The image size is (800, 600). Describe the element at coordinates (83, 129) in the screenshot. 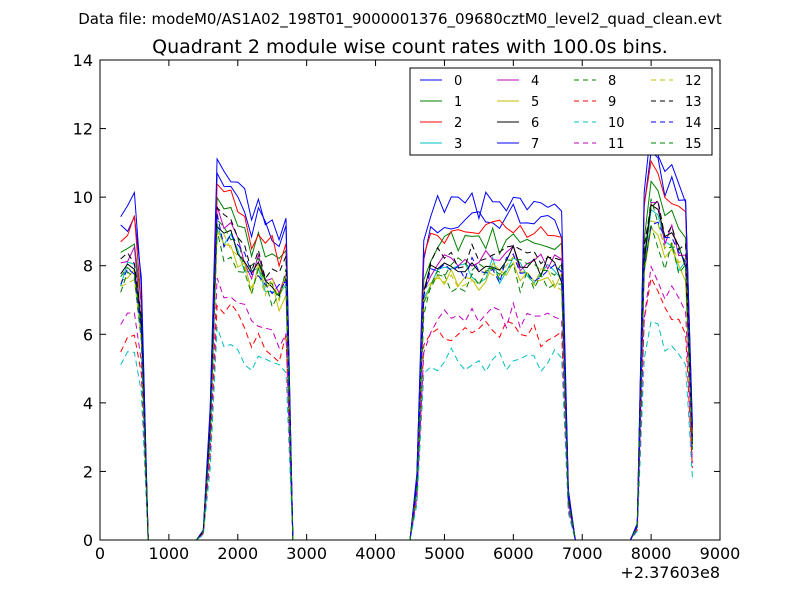

I see `y-tick-label: 12` at that location.